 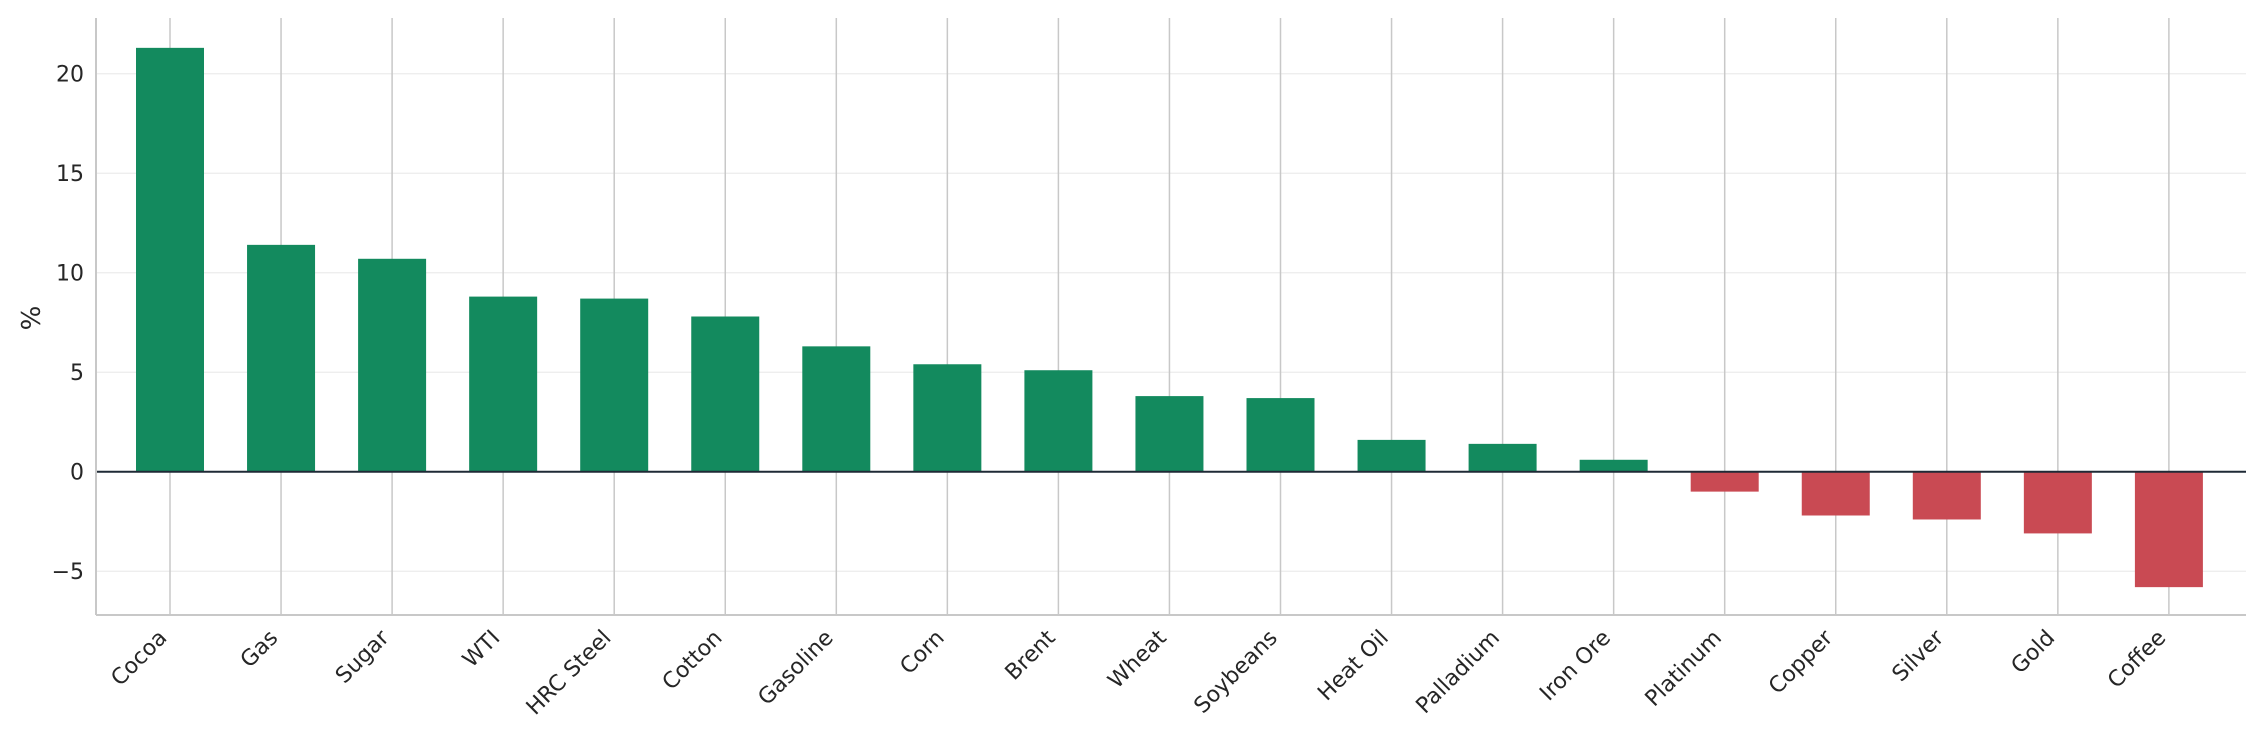 I want to click on bar-heat-oil, so click(x=1391, y=455).